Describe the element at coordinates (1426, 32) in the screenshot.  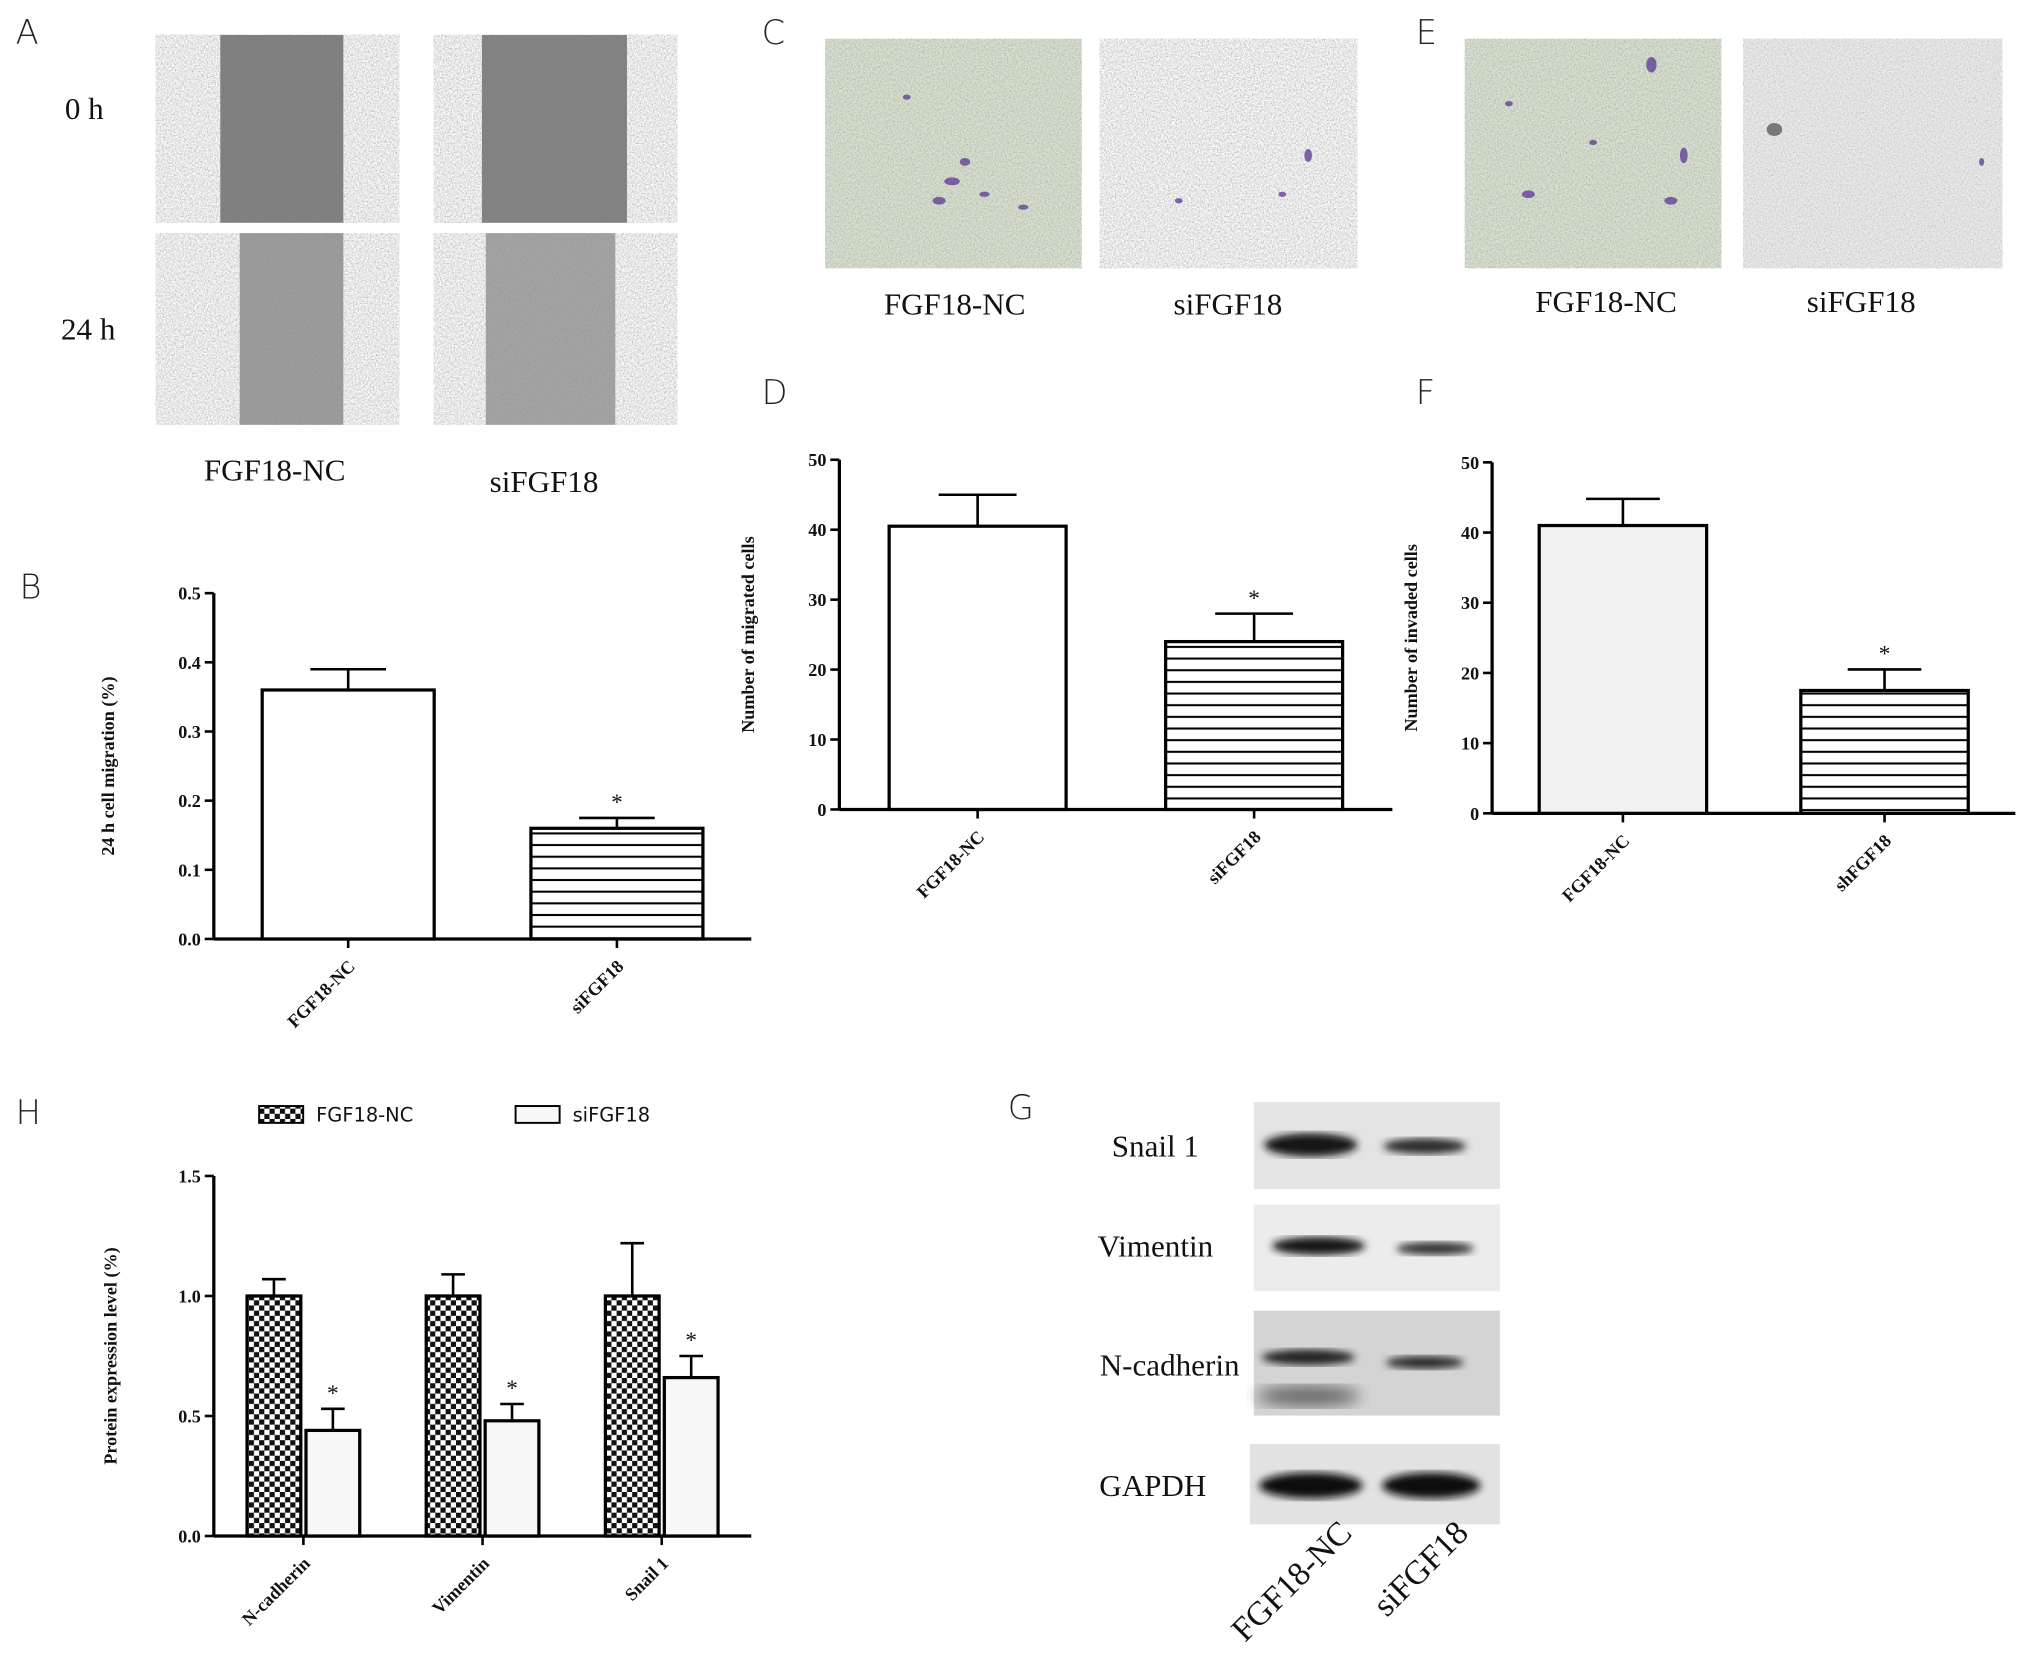
I see `panel-letter: E` at that location.